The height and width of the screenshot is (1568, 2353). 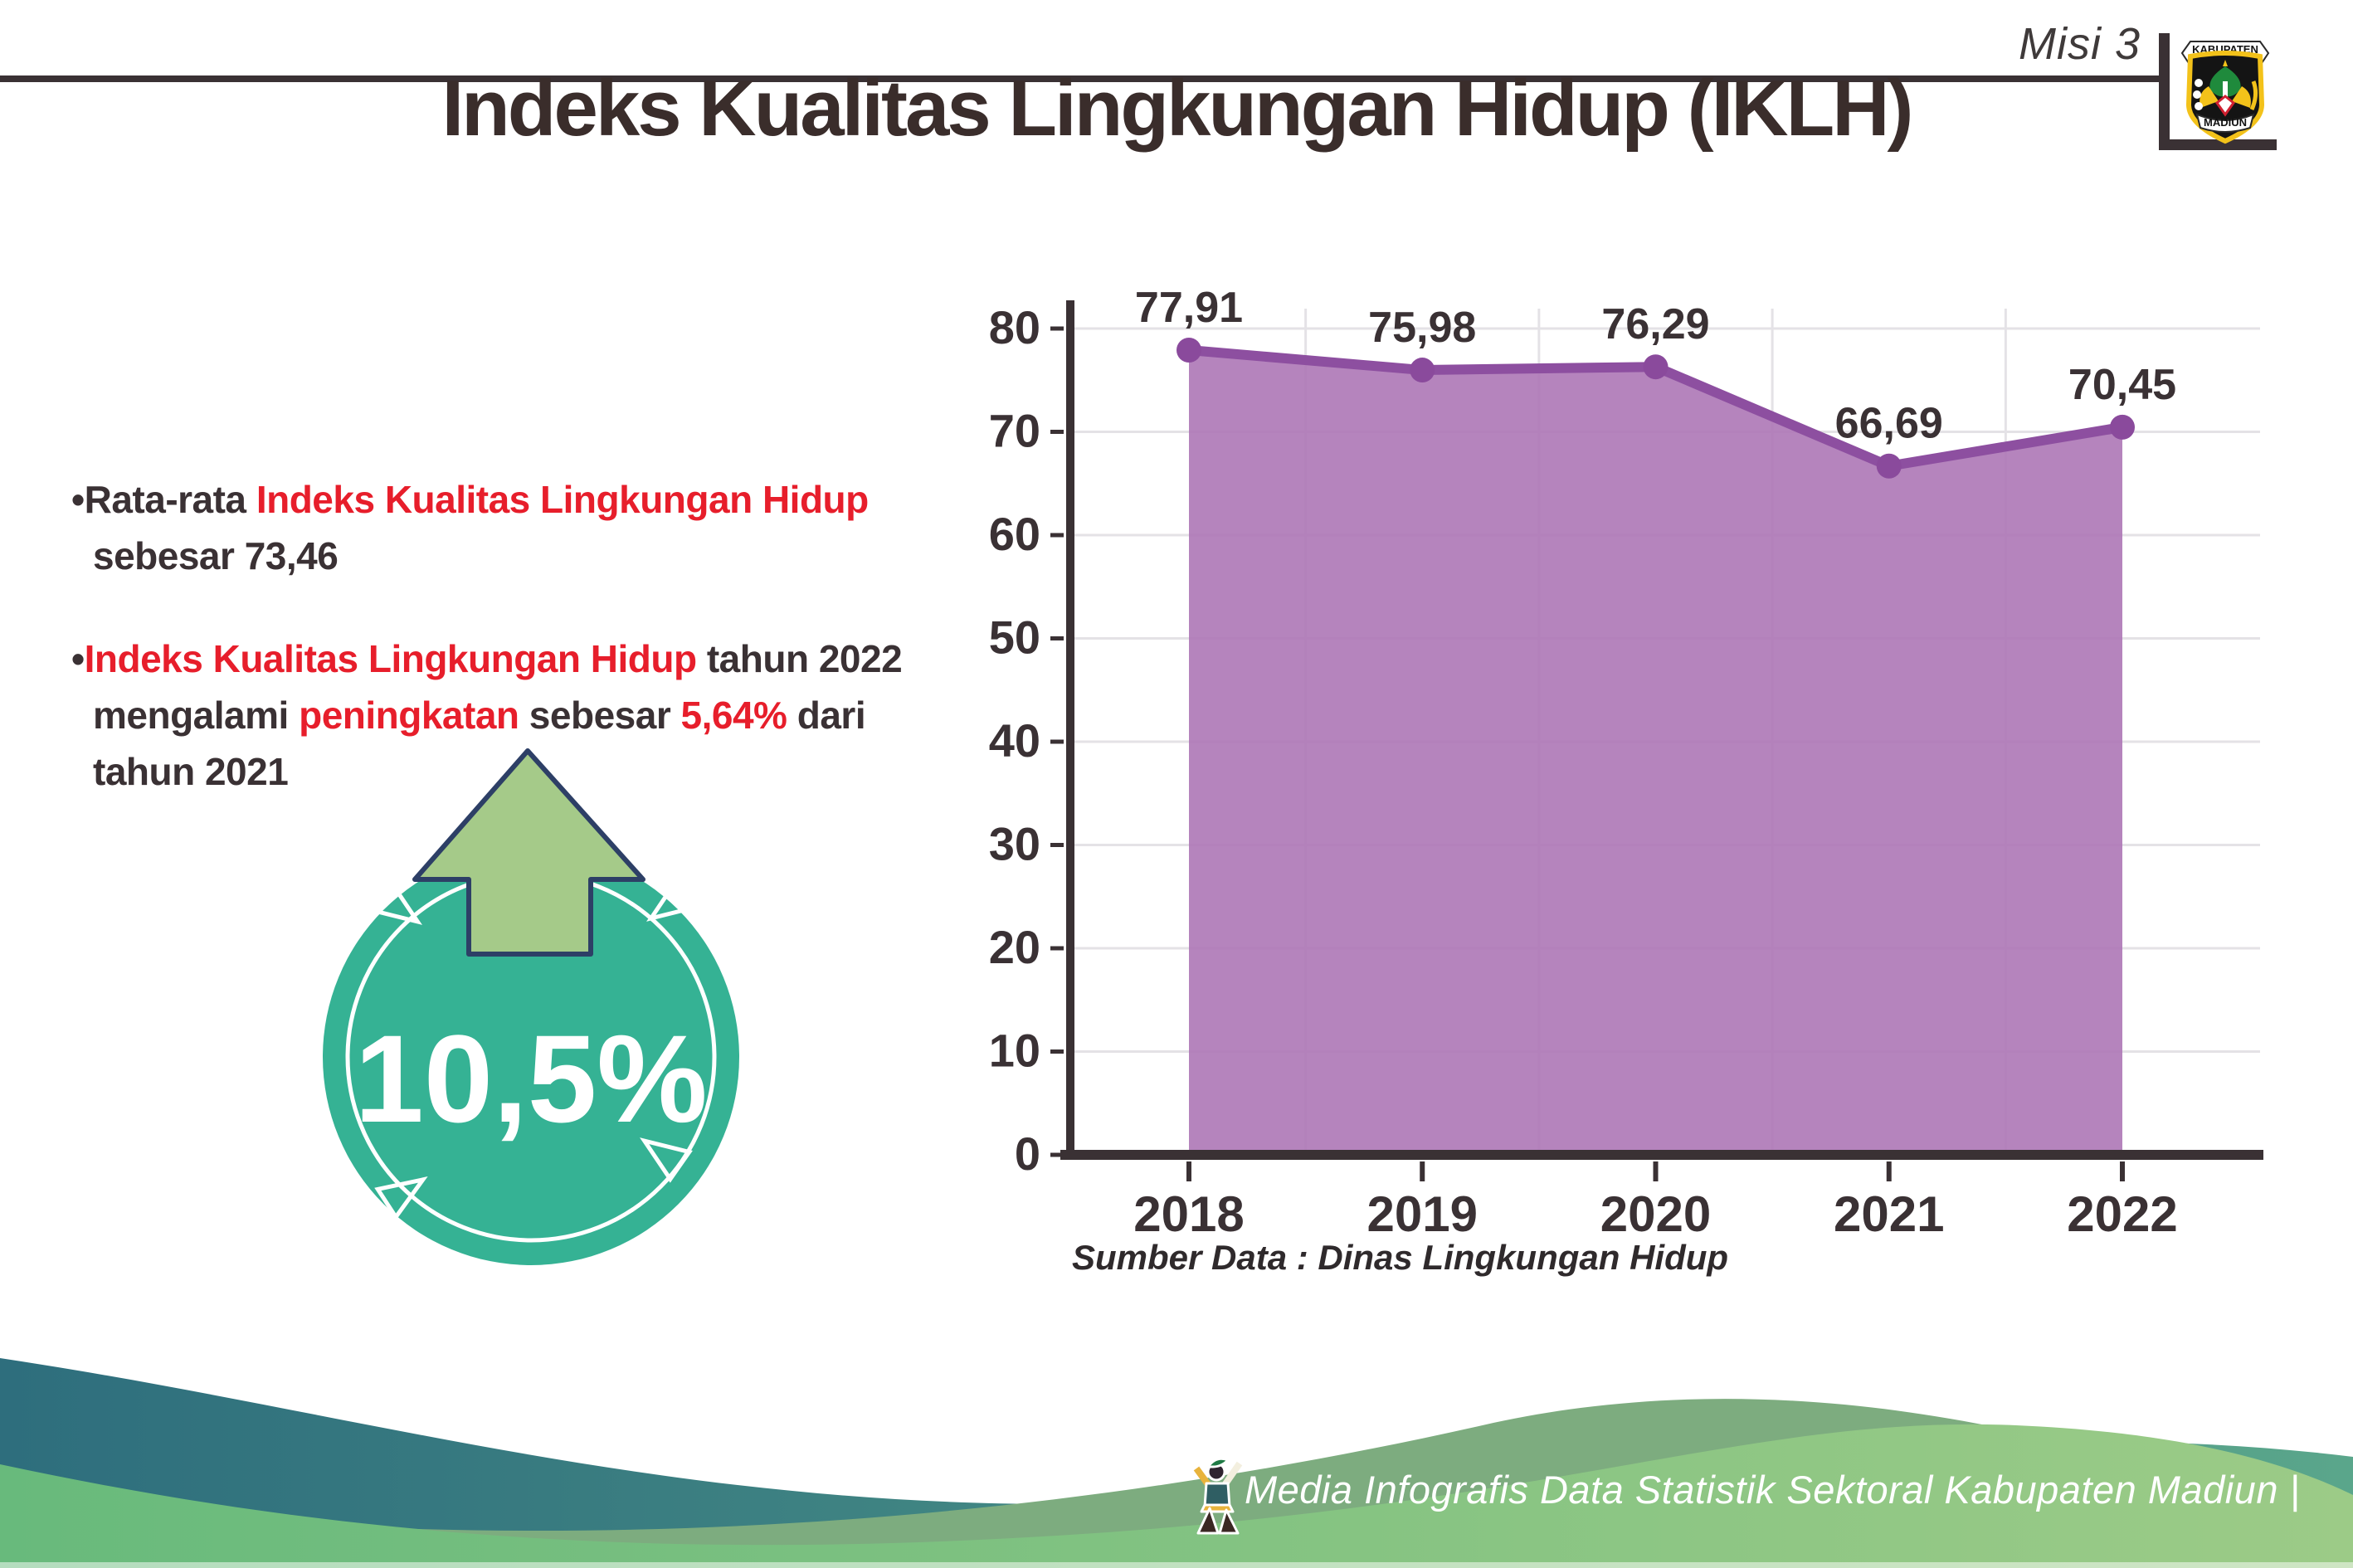 I want to click on page-title: Indeks Kualitas Lingkungan Hidup (IKLH), so click(x=1177, y=108).